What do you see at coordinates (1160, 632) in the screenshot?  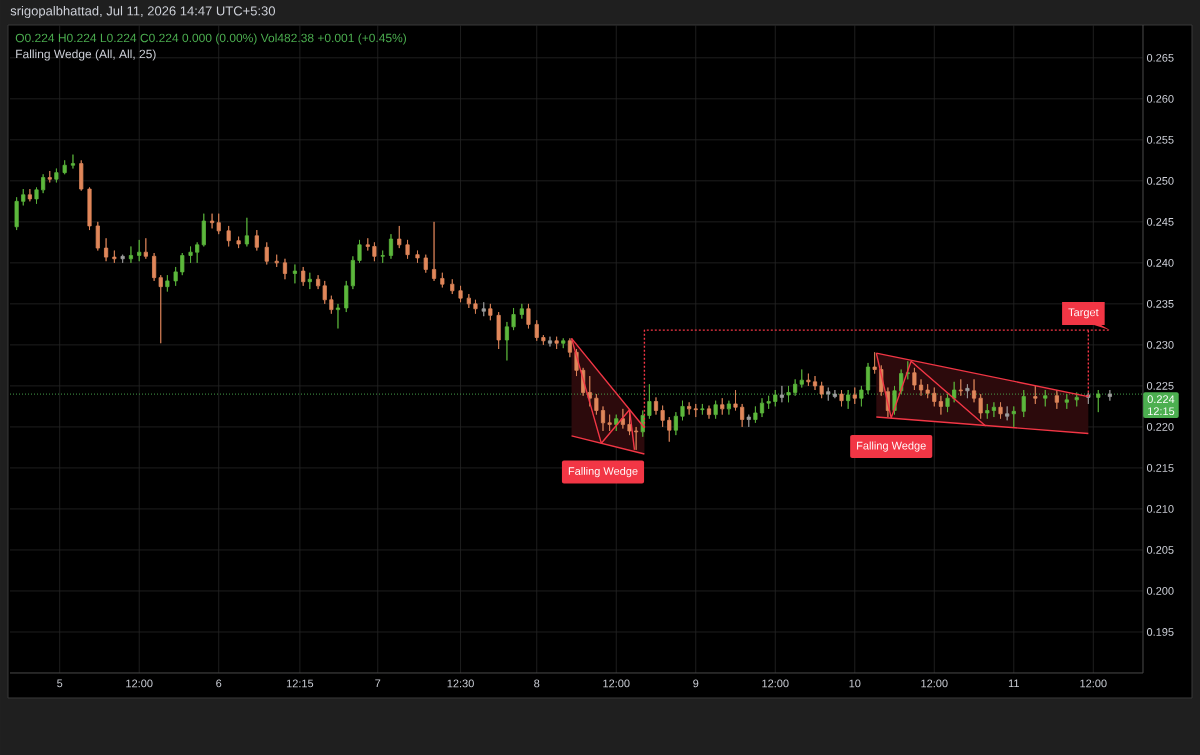 I see `y-tick-label: 0.195` at bounding box center [1160, 632].